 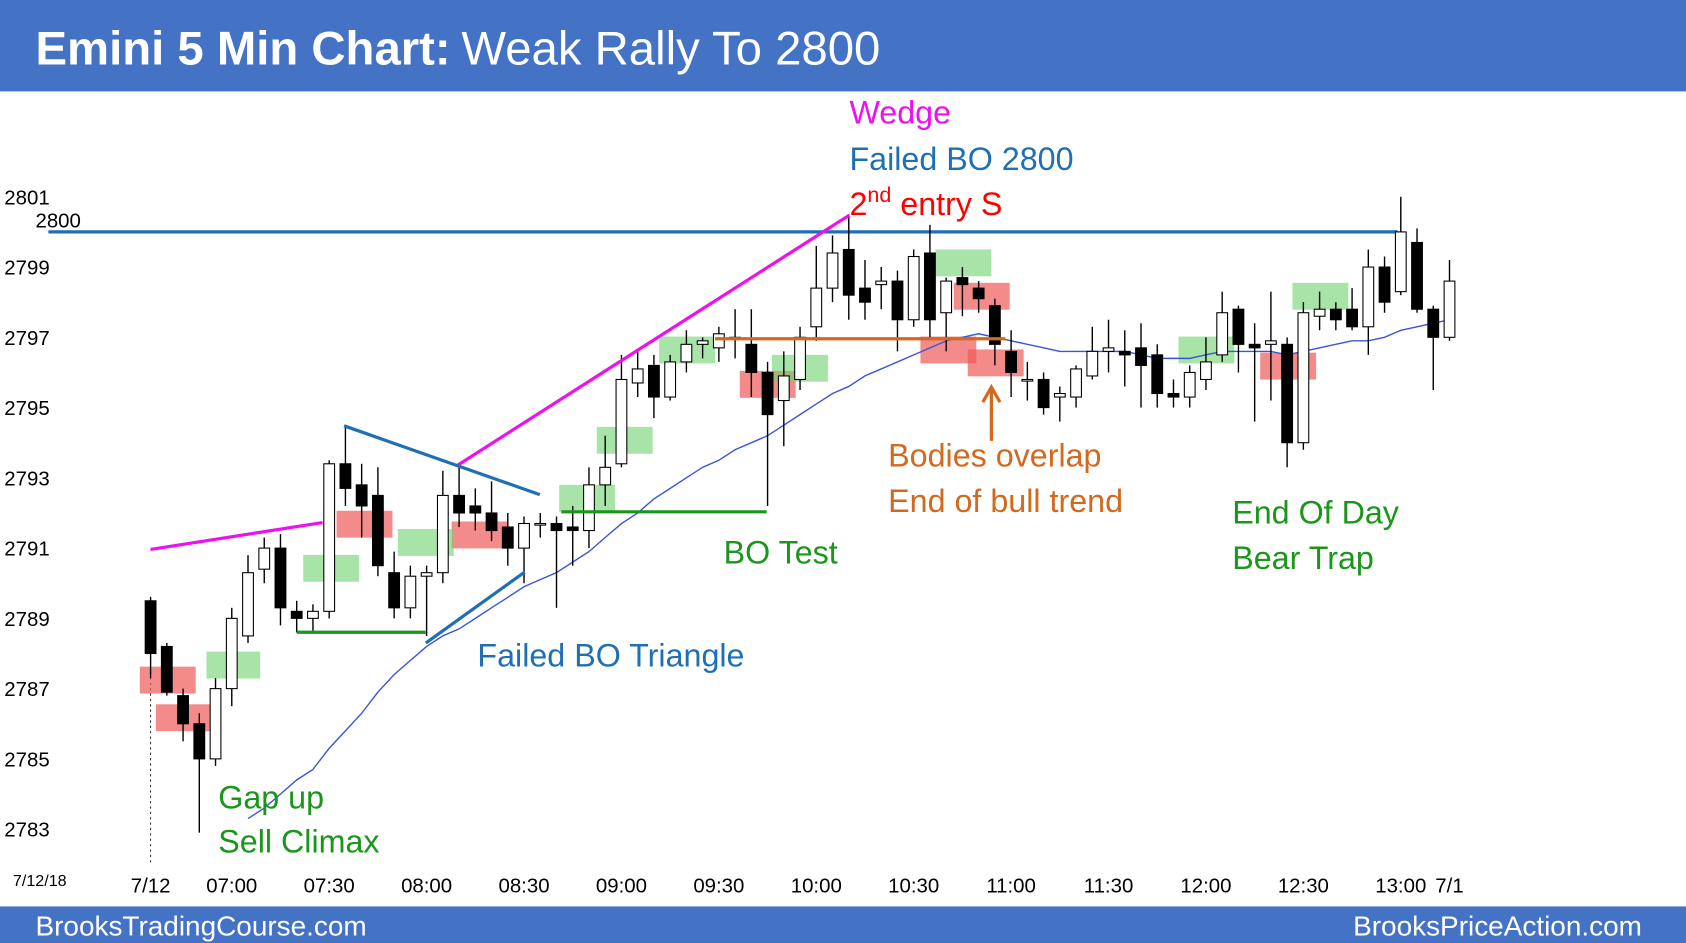 I want to click on x-tick-label: 10:30, so click(x=913, y=886).